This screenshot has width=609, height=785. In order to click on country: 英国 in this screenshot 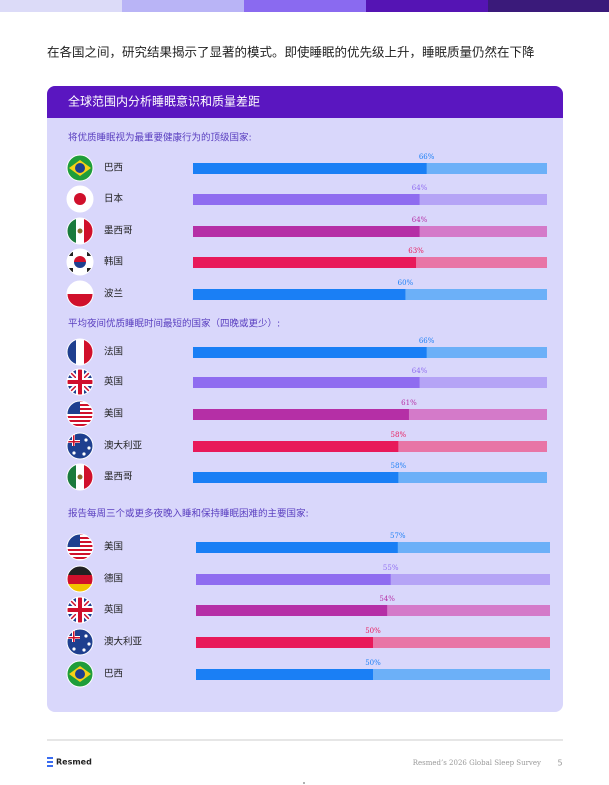, I will do `click(113, 610)`.